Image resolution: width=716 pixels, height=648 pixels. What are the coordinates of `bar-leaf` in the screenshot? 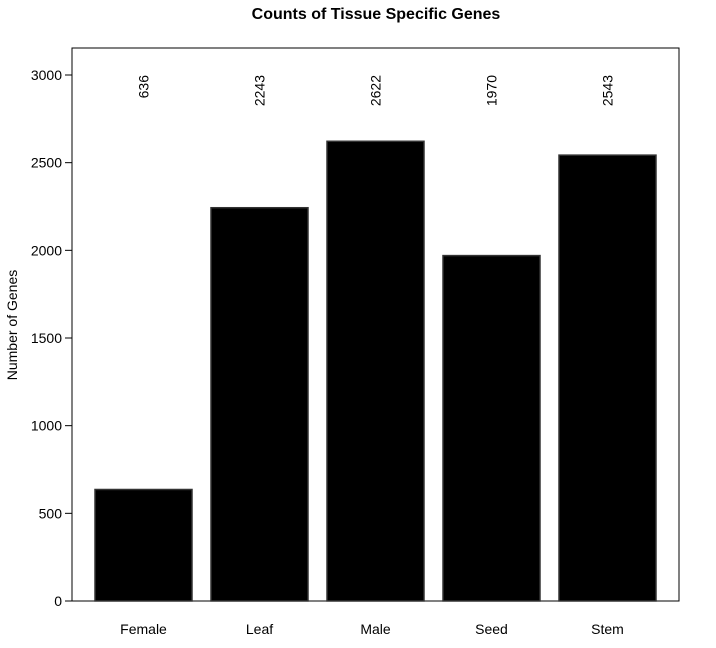 It's located at (259, 404).